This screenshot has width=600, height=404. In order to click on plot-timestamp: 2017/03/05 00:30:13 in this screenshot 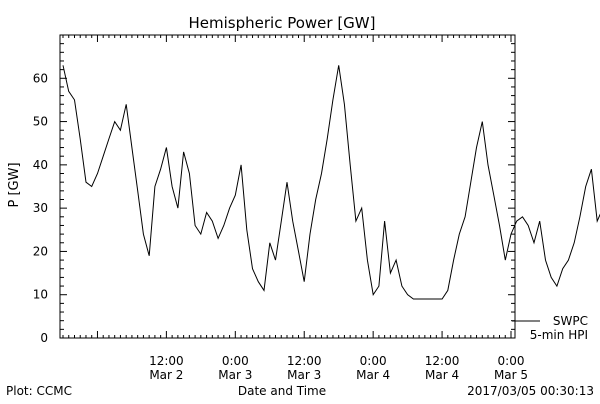, I will do `click(530, 391)`.